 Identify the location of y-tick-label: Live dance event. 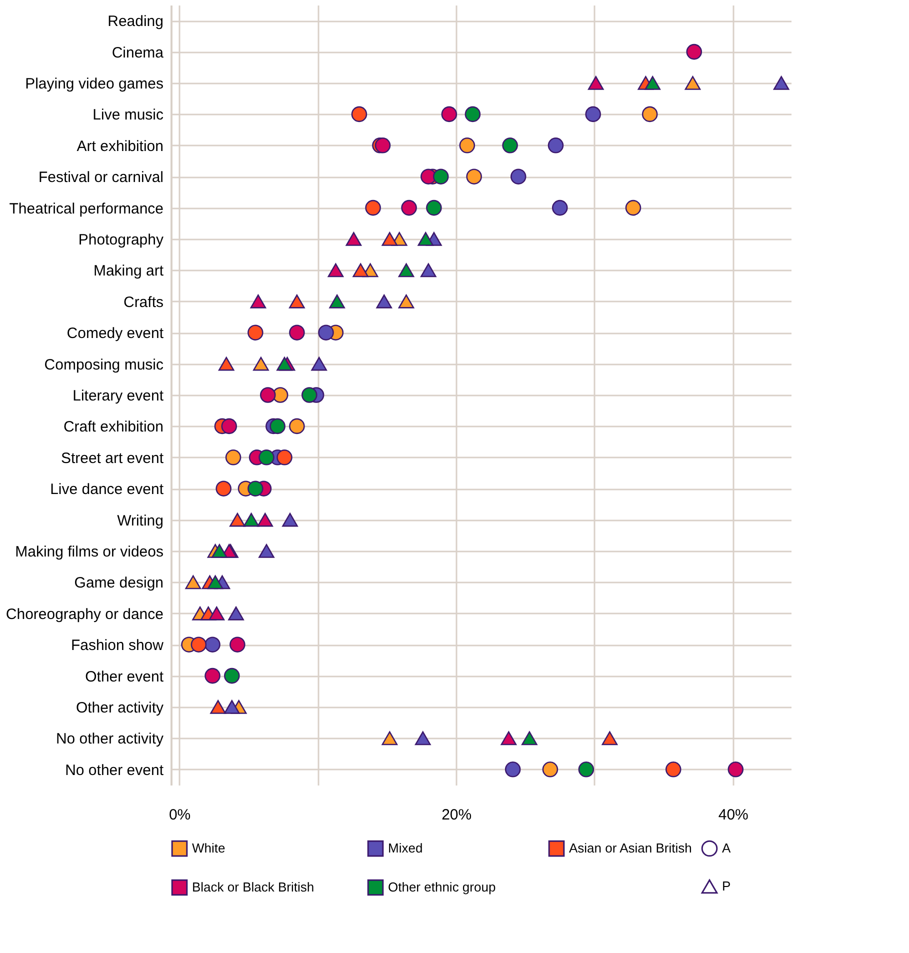
(107, 489).